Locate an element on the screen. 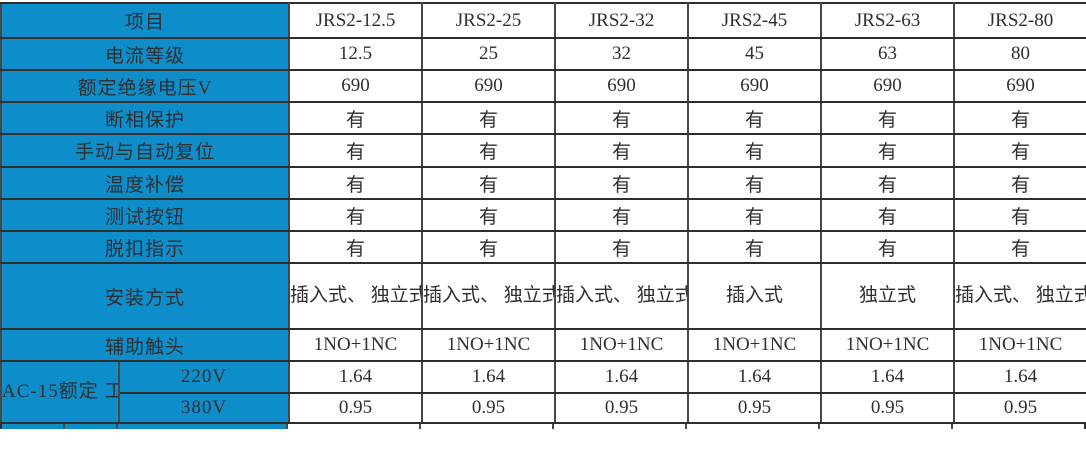 The height and width of the screenshot is (452, 1086). table-cell: 63 is located at coordinates (888, 54).